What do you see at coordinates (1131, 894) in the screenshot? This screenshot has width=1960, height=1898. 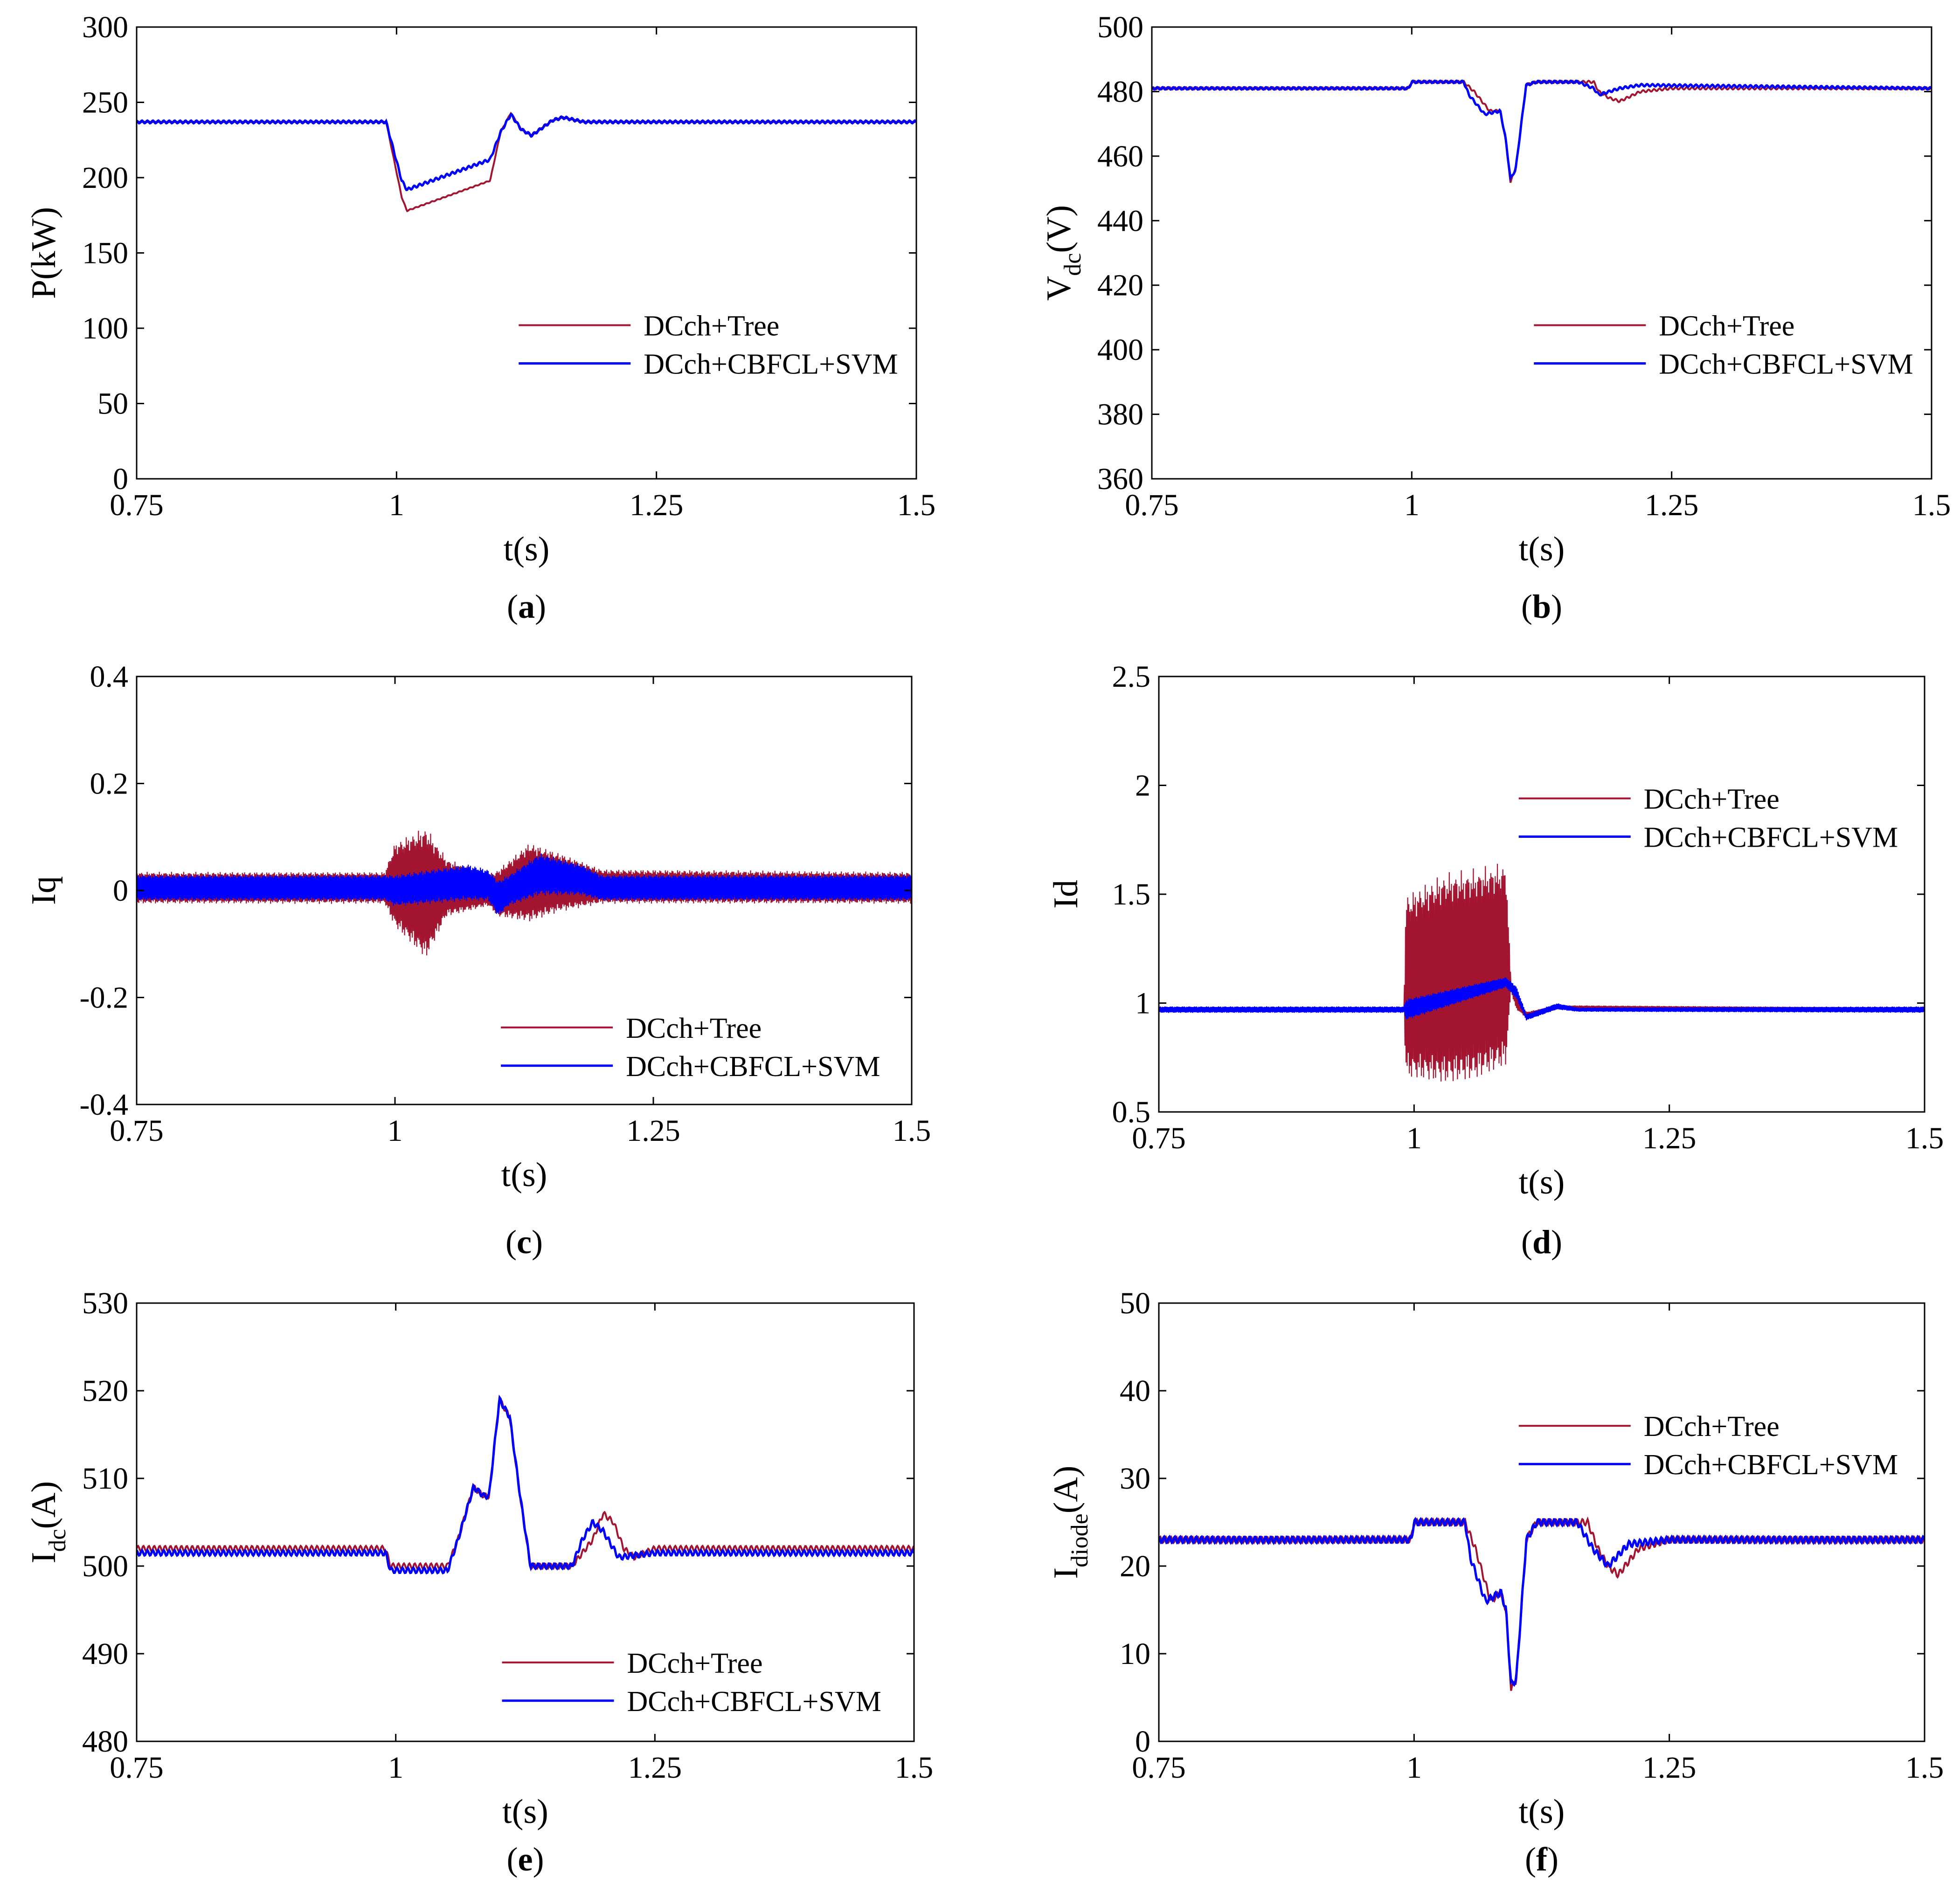 I see `y-tick-label: 1.5` at bounding box center [1131, 894].